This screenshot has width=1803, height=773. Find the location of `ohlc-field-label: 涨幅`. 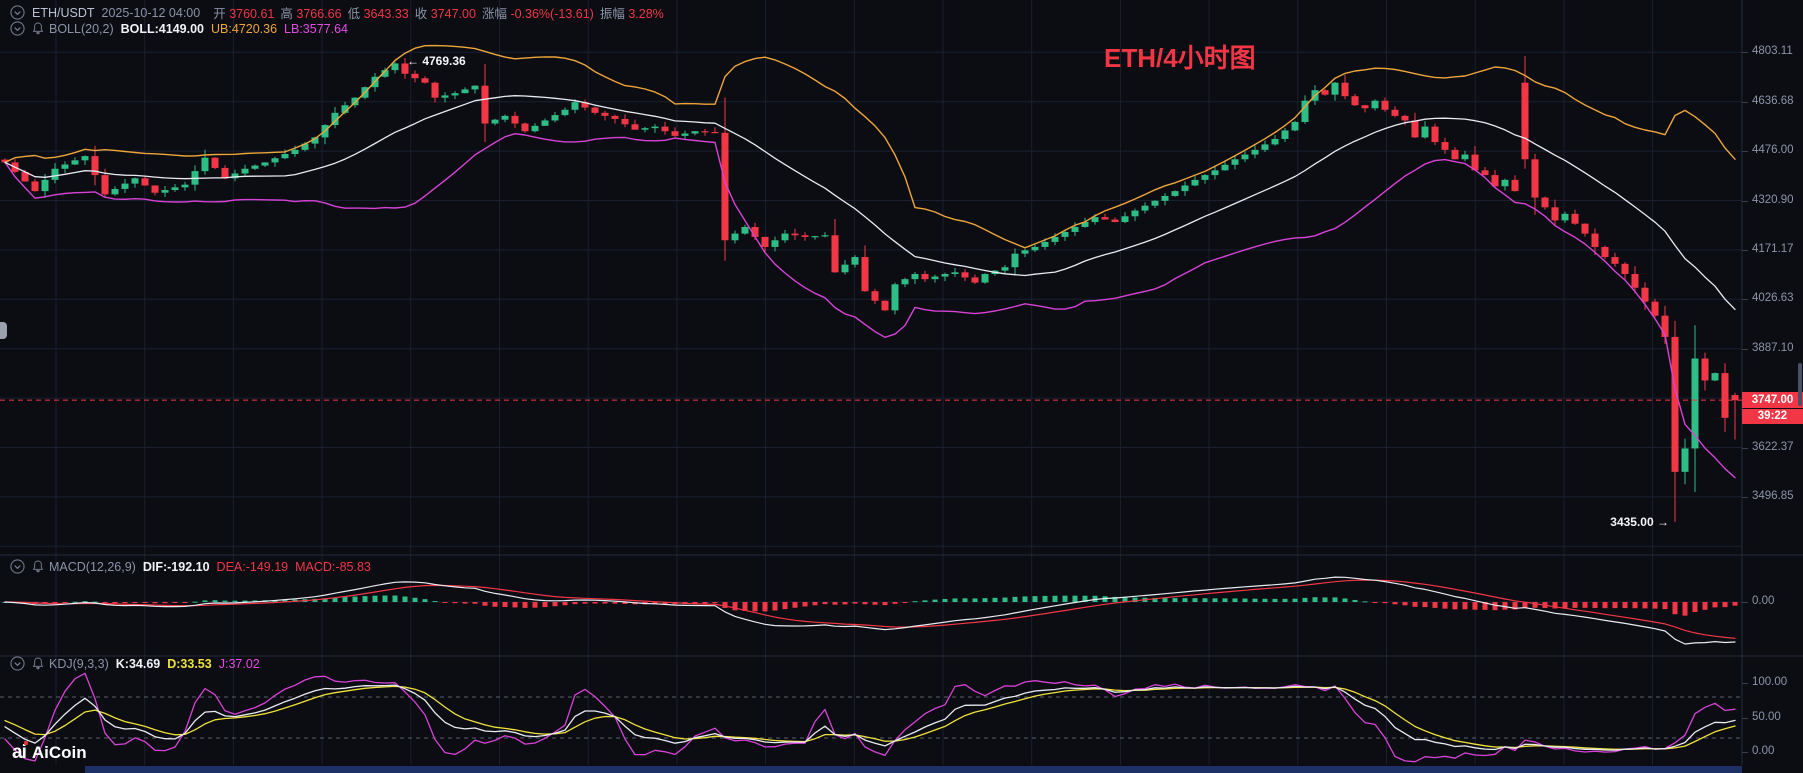

ohlc-field-label: 涨幅 is located at coordinates (494, 14).